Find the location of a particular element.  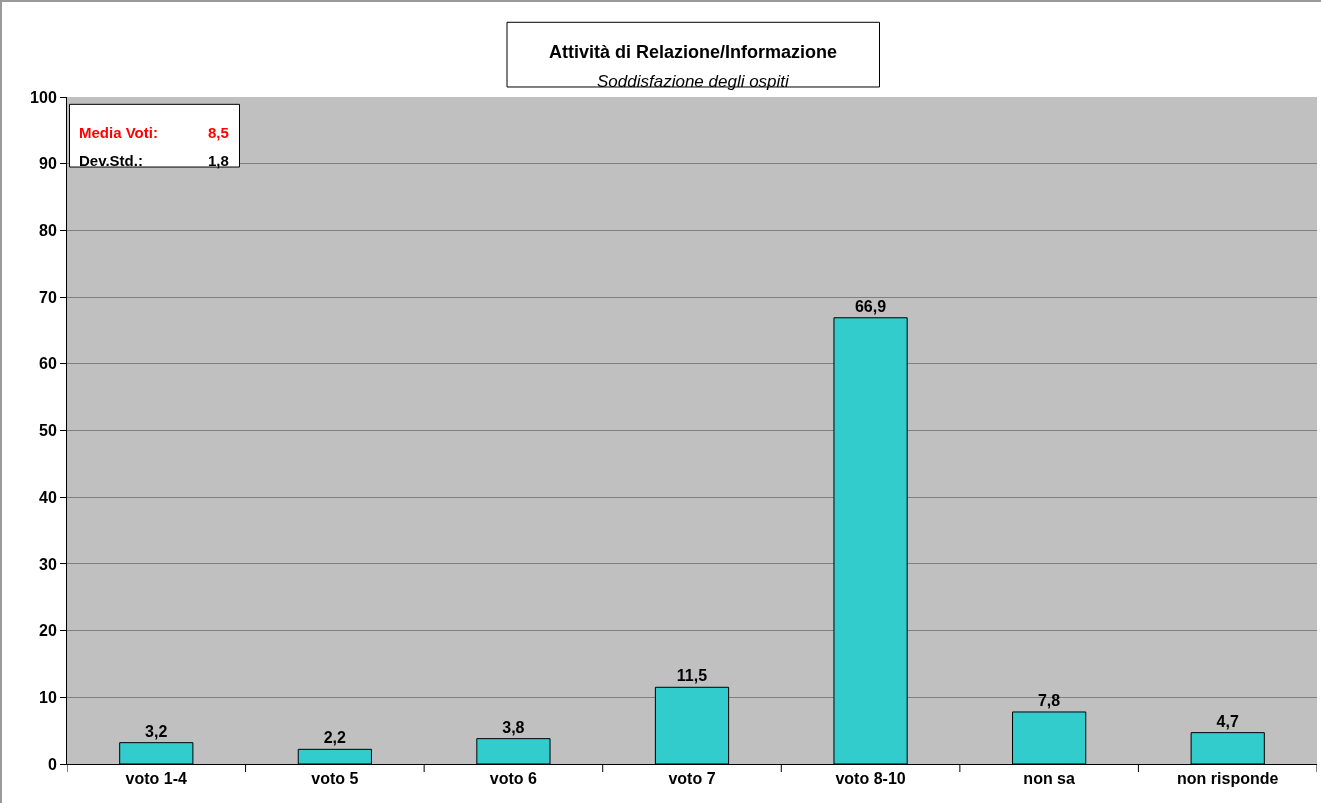

x-tick-label: non risponde is located at coordinates (1228, 779).